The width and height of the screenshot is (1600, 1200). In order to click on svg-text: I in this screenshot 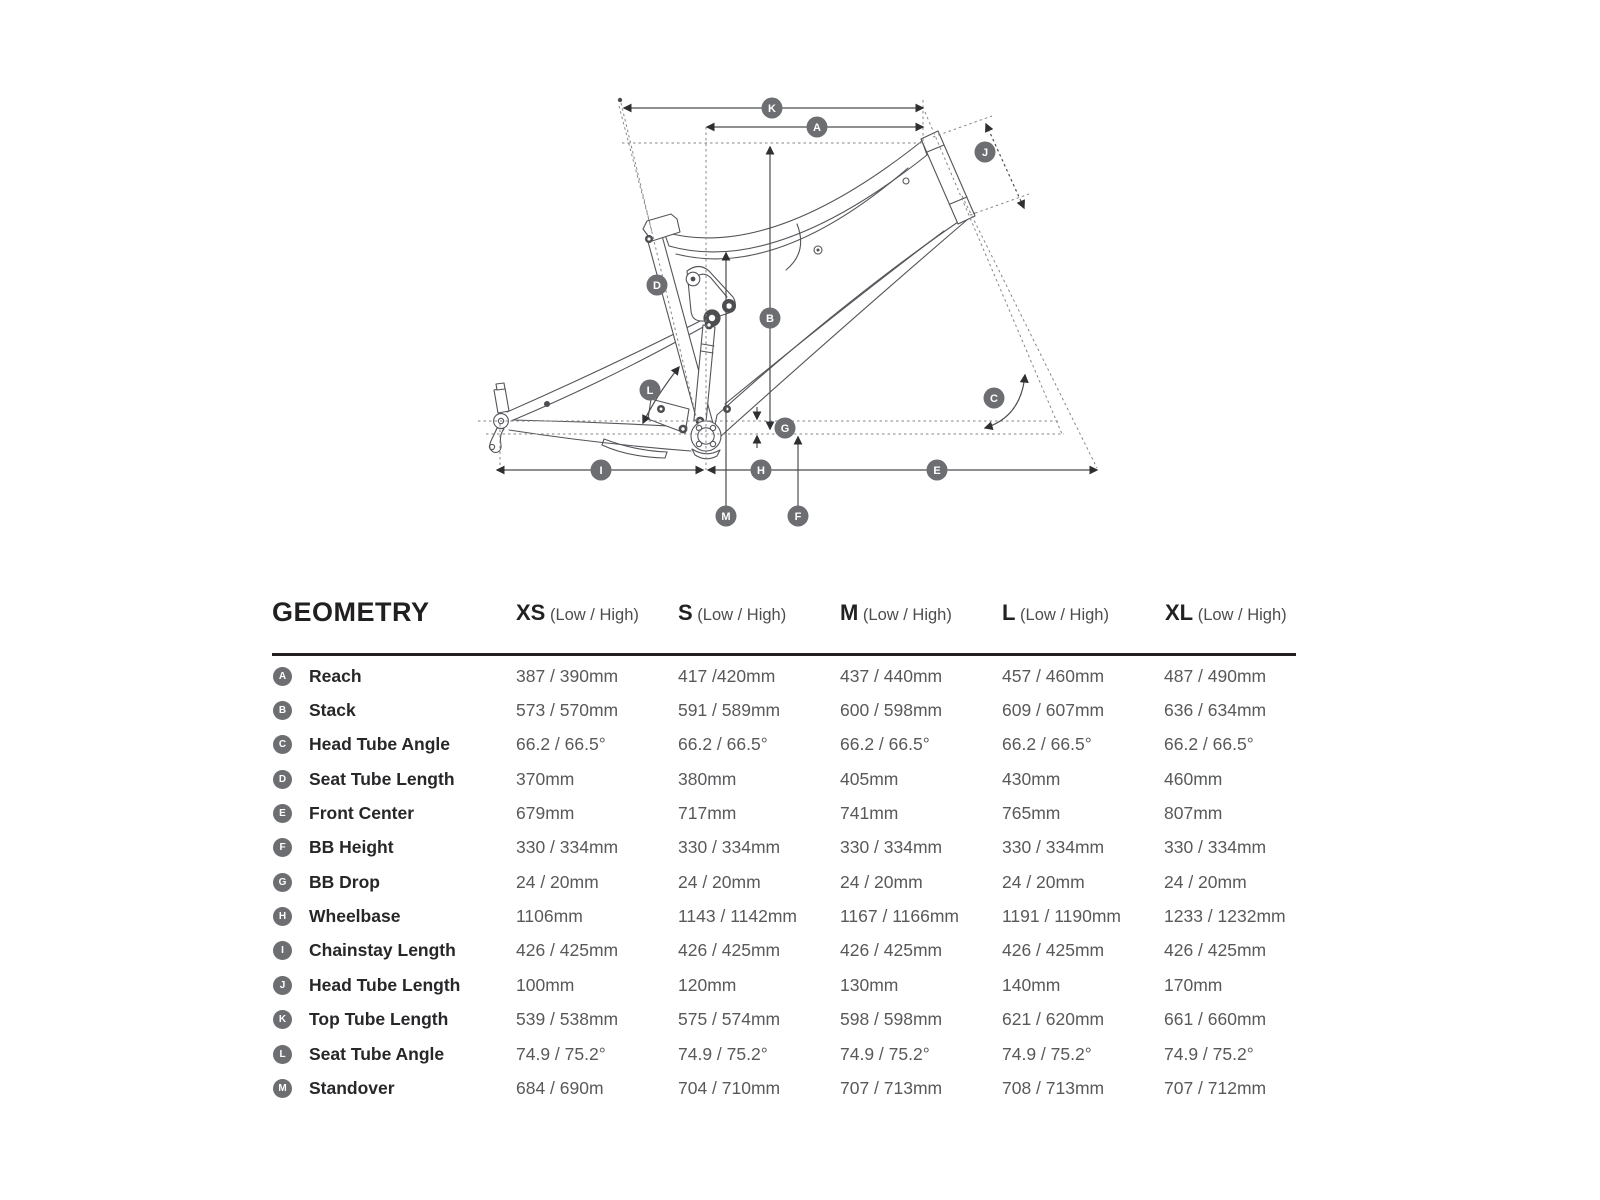, I will do `click(600, 471)`.